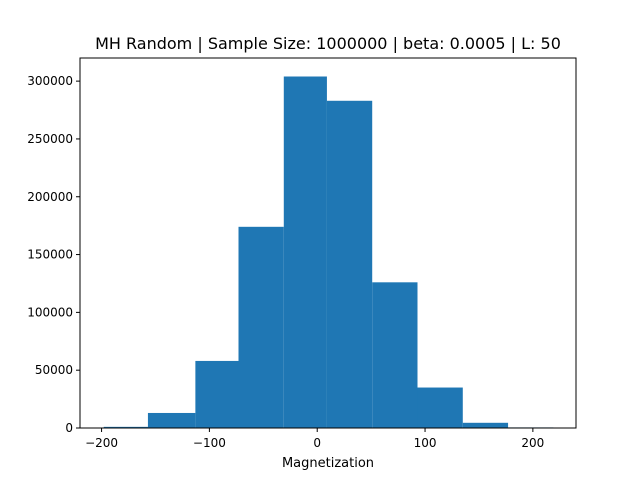  I want to click on y-tick-label: 250000, so click(50, 139).